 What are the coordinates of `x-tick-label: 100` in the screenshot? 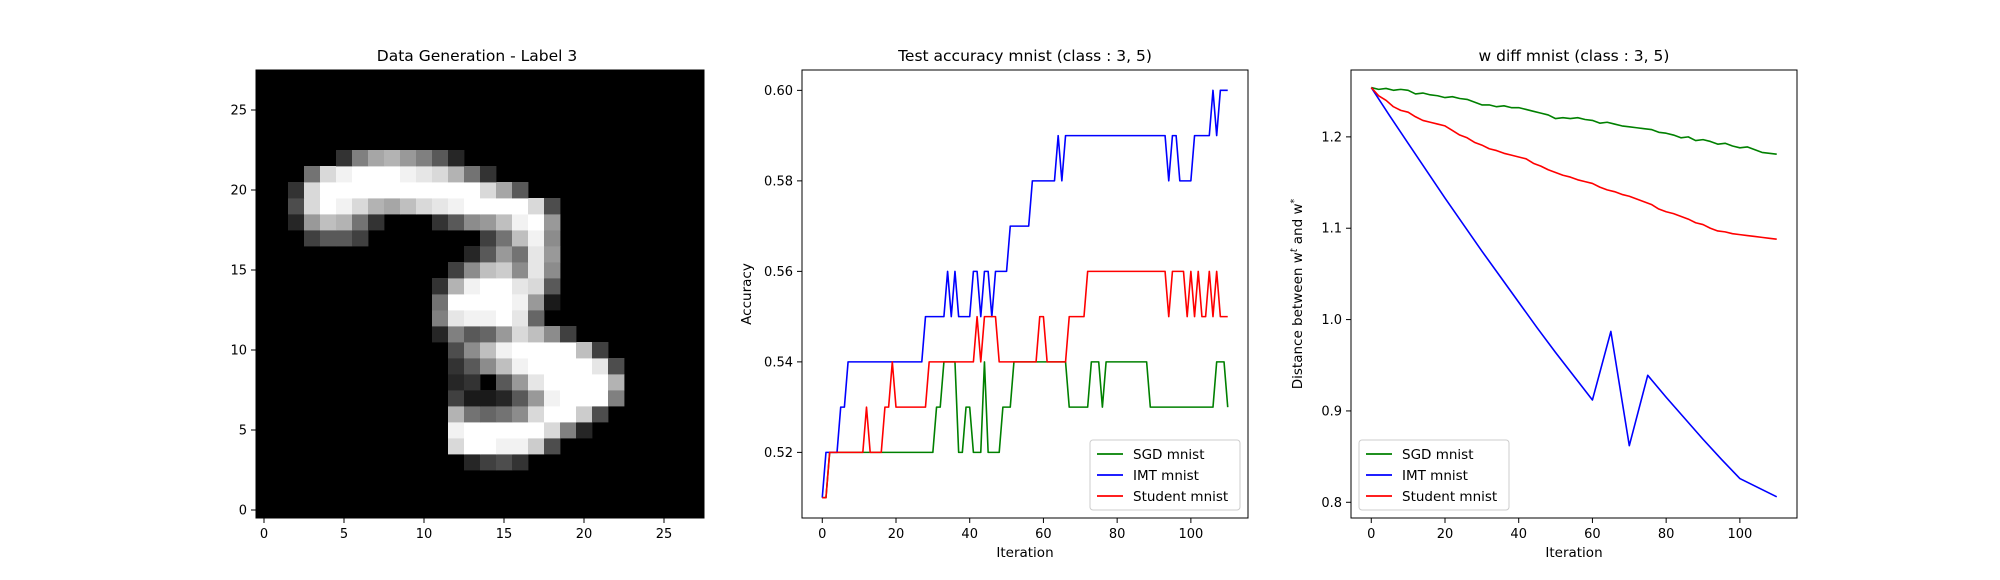 It's located at (1739, 534).